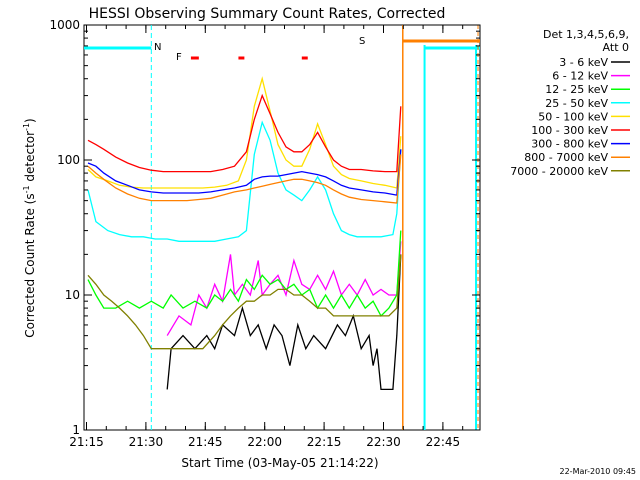 Image resolution: width=640 pixels, height=480 pixels. What do you see at coordinates (616, 47) in the screenshot?
I see `legend-header: Att 0` at bounding box center [616, 47].